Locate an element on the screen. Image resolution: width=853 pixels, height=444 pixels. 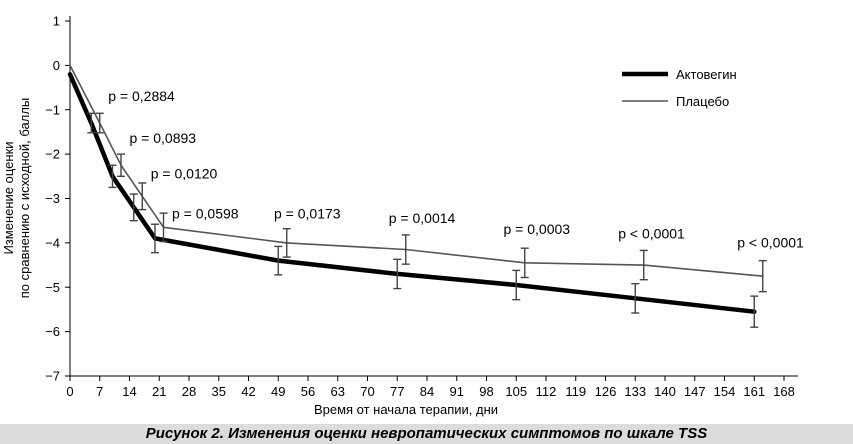
x-tick-label: 63 is located at coordinates (338, 391).